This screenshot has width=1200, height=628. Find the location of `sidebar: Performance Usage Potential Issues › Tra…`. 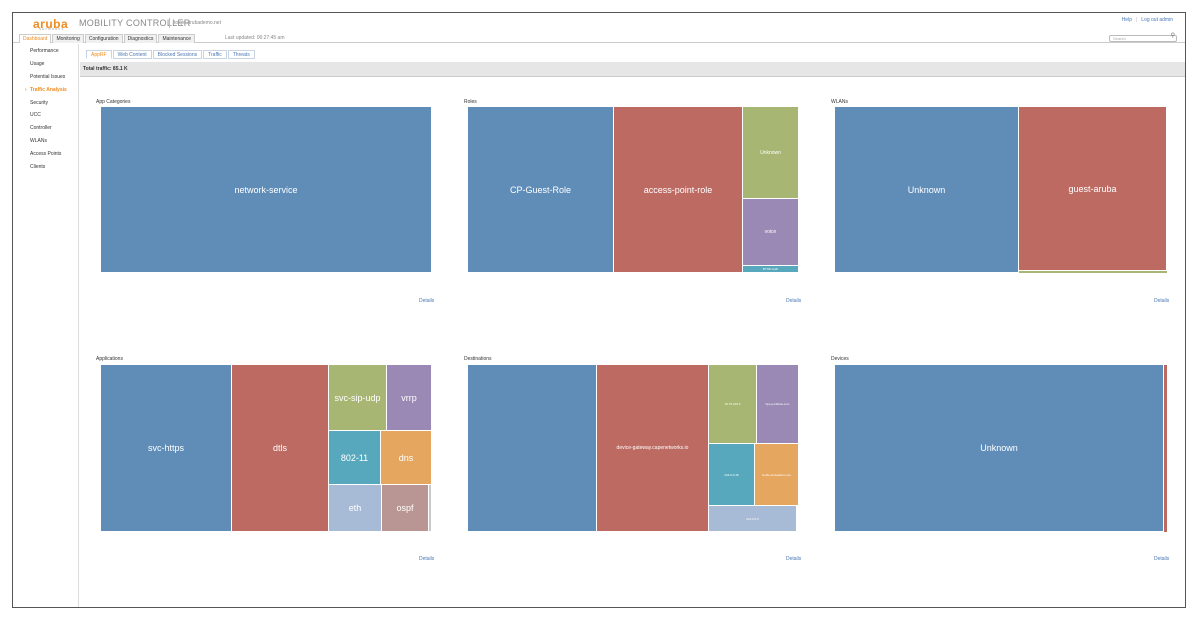

sidebar: Performance Usage Potential Issues › Tra… is located at coordinates (46, 325).